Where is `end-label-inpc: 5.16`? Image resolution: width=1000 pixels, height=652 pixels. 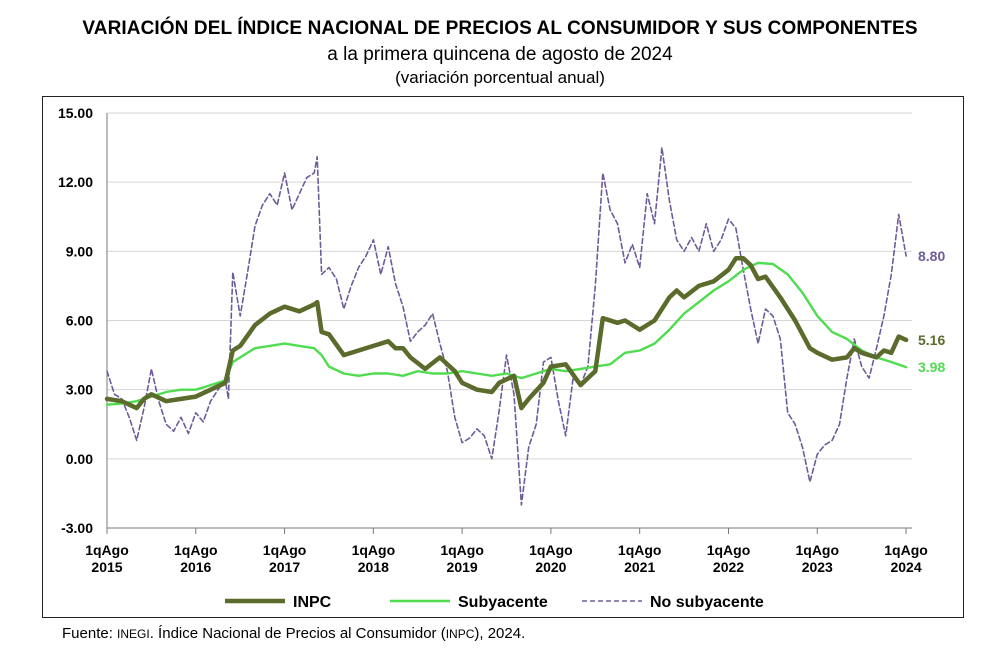 end-label-inpc: 5.16 is located at coordinates (931, 340).